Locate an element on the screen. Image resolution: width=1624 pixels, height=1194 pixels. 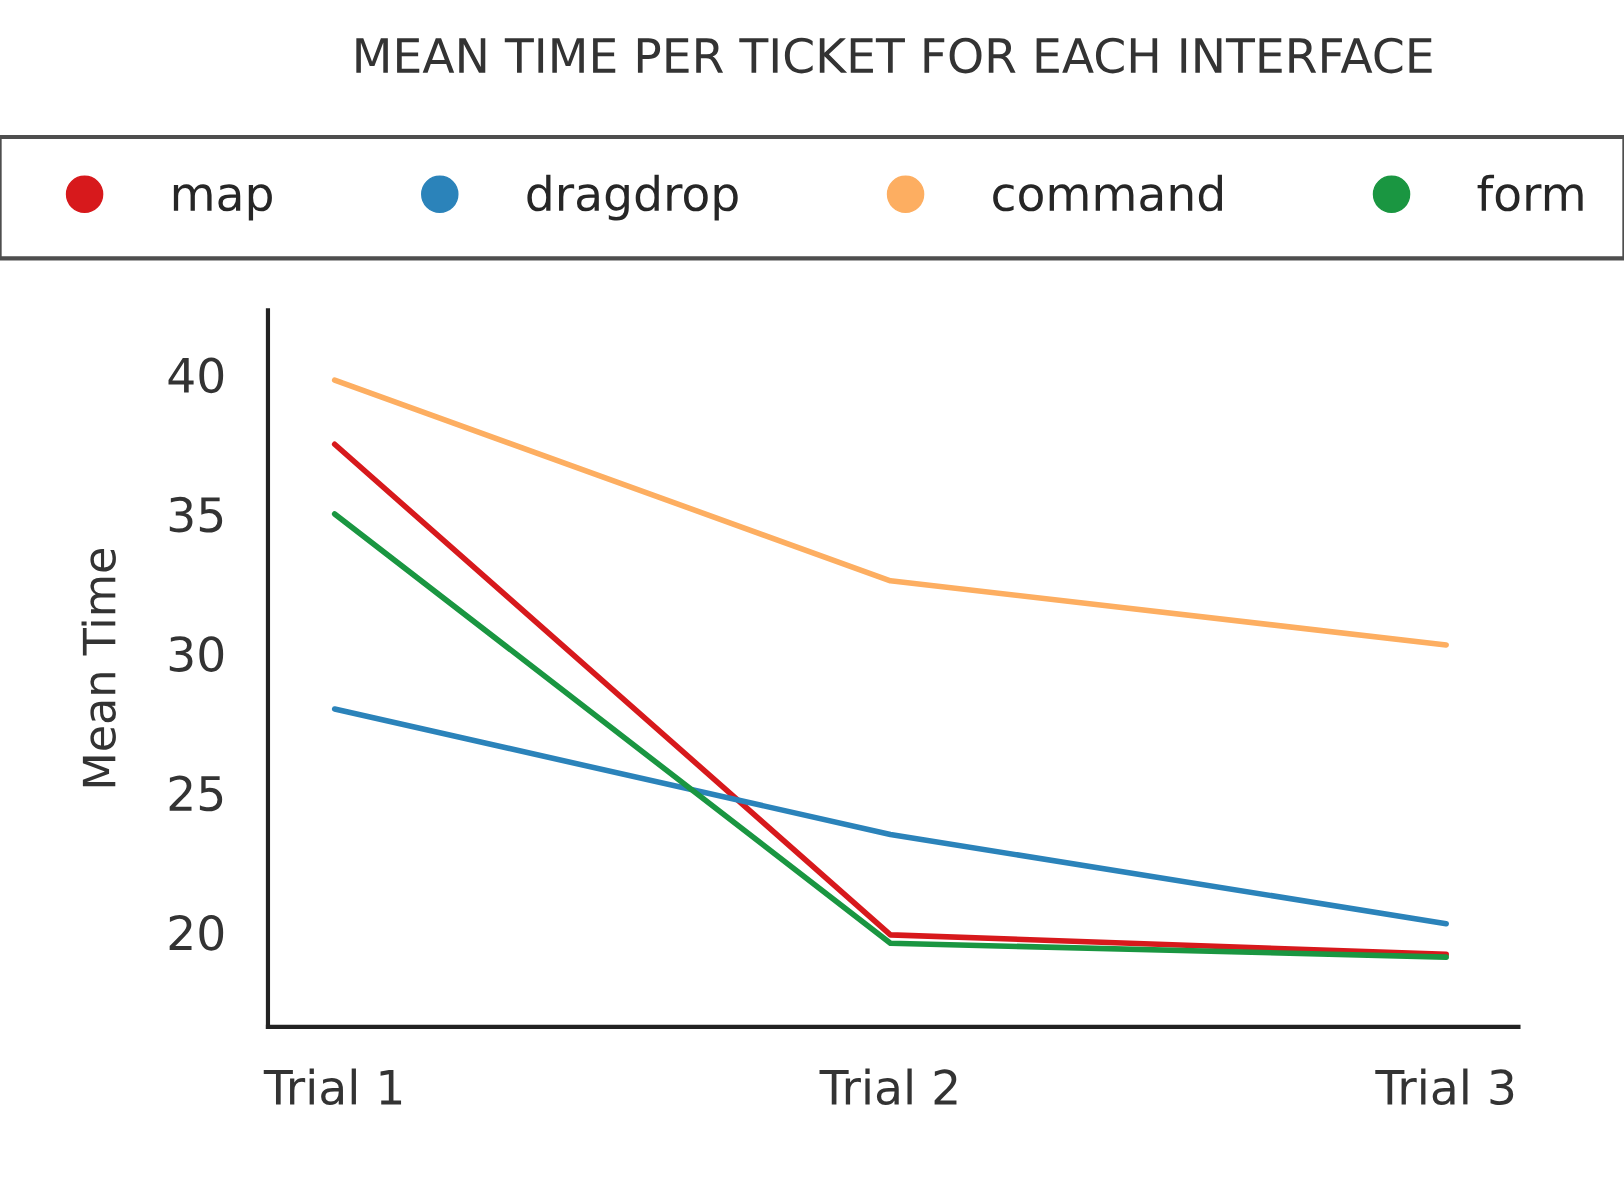
x-tick-label: Trial 3 is located at coordinates (1444, 1087).